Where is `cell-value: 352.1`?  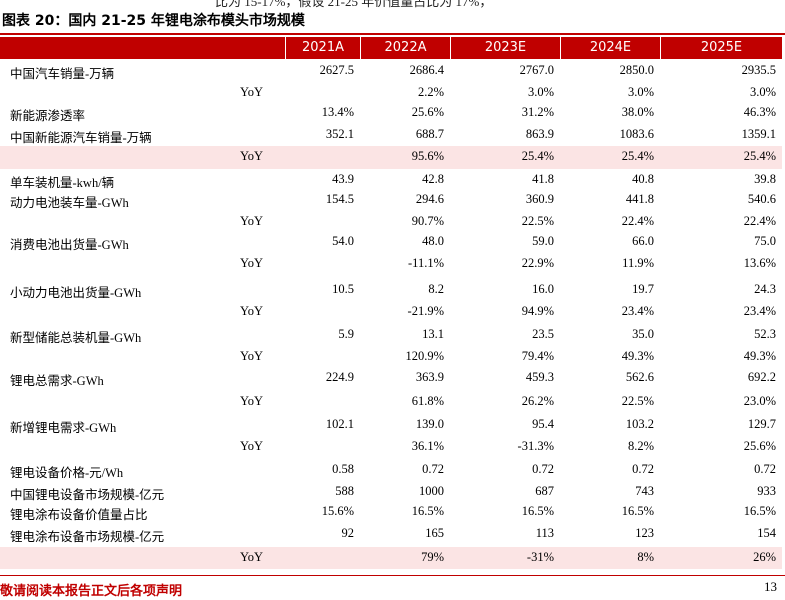
cell-value: 352.1 is located at coordinates (339, 134).